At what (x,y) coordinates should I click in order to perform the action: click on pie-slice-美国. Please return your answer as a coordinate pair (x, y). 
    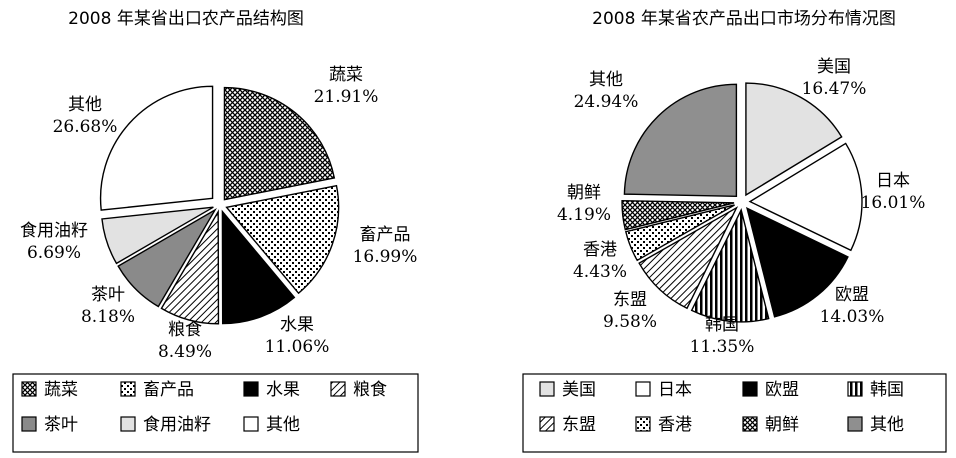
    Looking at the image, I should click on (794, 139).